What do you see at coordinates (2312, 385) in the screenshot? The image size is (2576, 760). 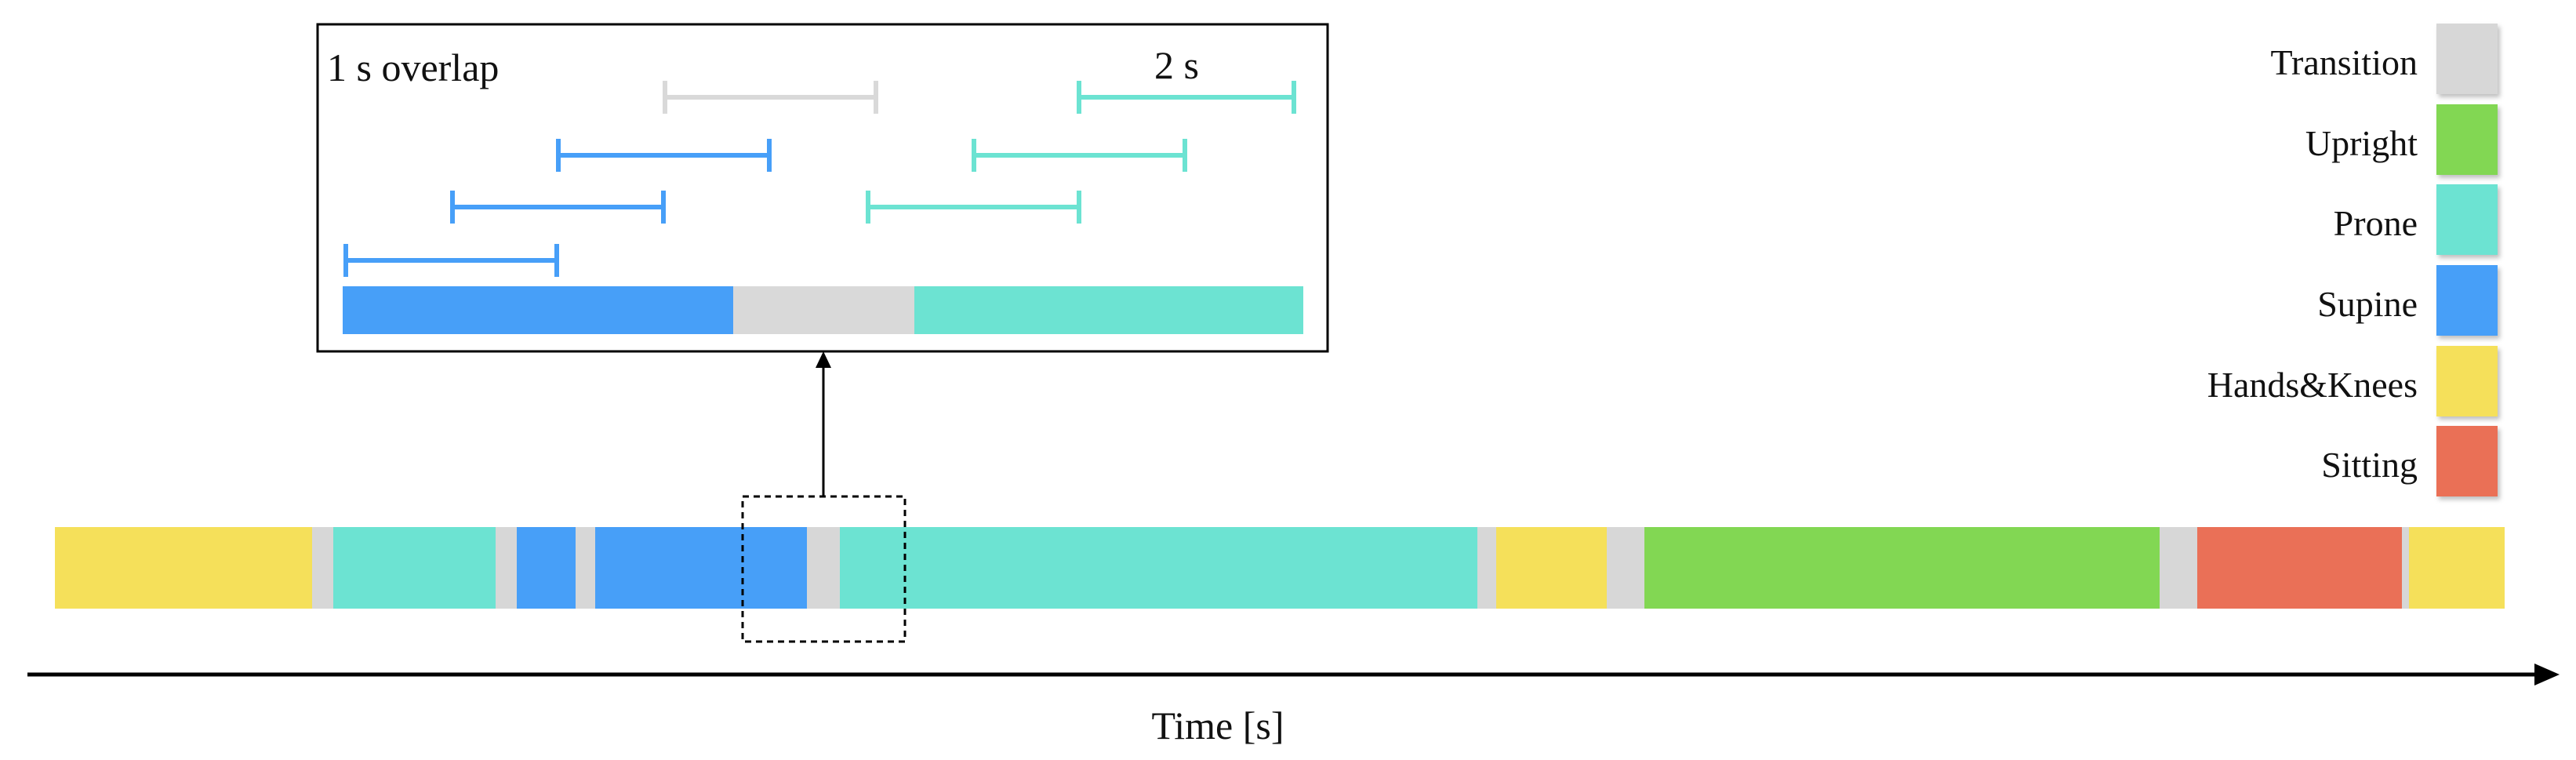 I see `legend-label: Hands&Knees` at bounding box center [2312, 385].